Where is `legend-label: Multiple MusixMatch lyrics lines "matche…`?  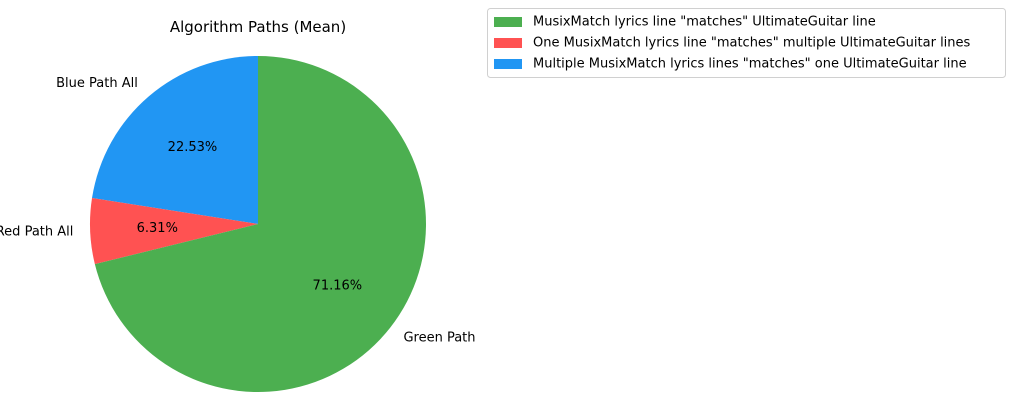 legend-label: Multiple MusixMatch lyrics lines "matche… is located at coordinates (750, 64).